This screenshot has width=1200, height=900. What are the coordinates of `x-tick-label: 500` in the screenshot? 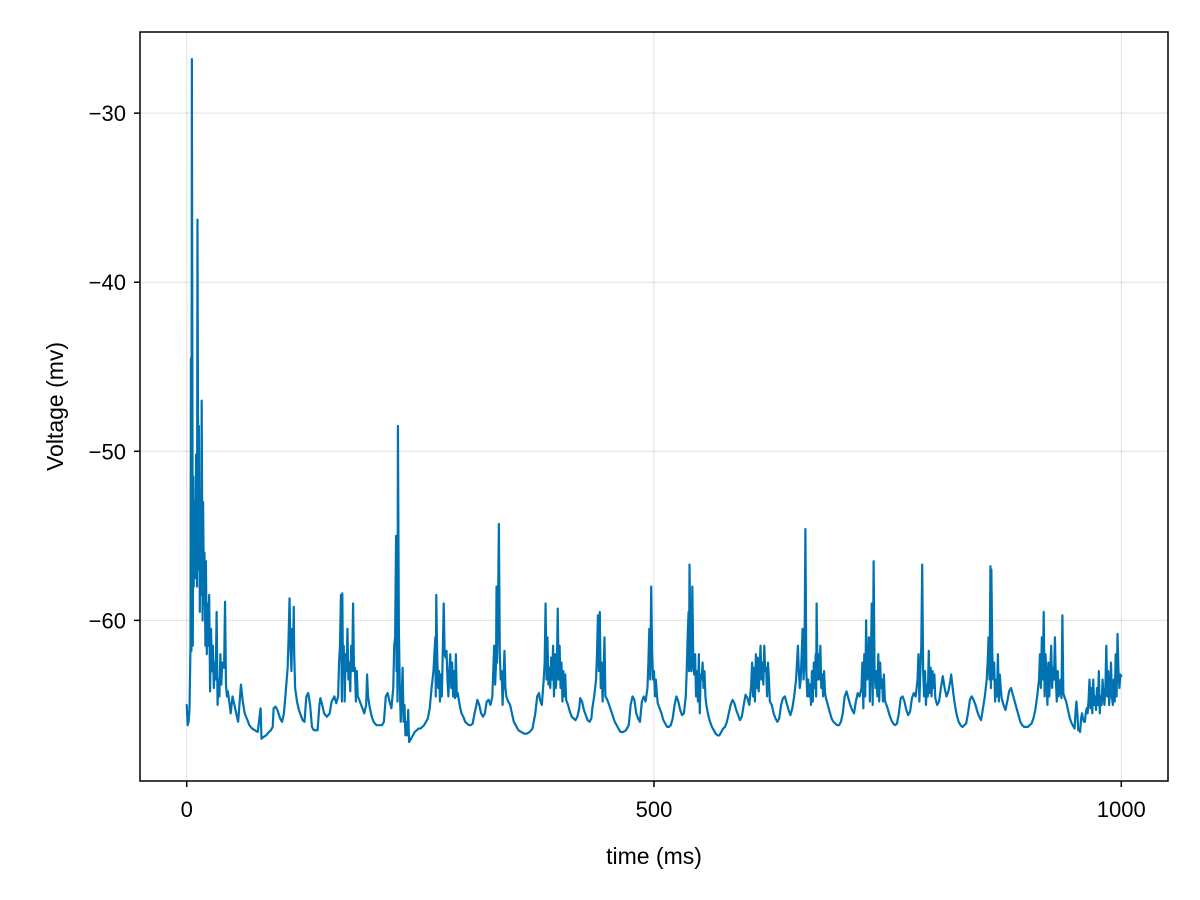 It's located at (654, 809).